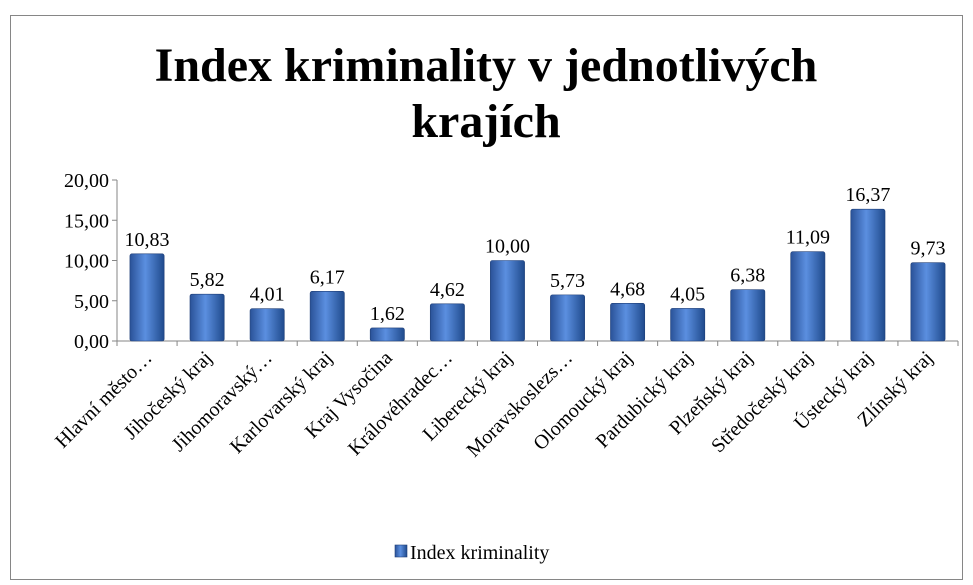 This screenshot has width=973, height=585. What do you see at coordinates (86, 221) in the screenshot?
I see `y-tick-label: 15,00` at bounding box center [86, 221].